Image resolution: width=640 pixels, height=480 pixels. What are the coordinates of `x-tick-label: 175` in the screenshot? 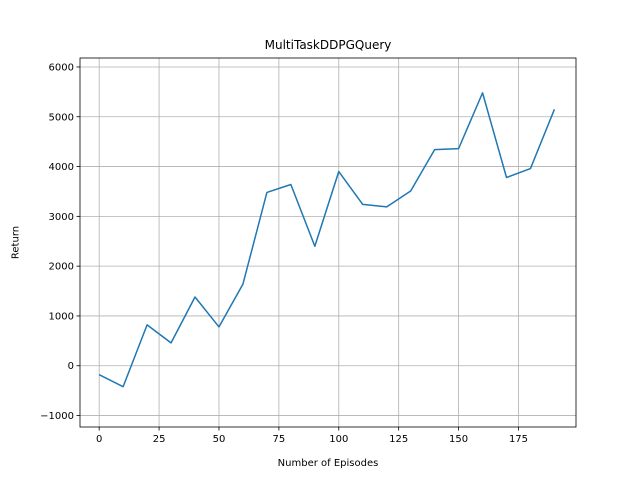 It's located at (518, 439).